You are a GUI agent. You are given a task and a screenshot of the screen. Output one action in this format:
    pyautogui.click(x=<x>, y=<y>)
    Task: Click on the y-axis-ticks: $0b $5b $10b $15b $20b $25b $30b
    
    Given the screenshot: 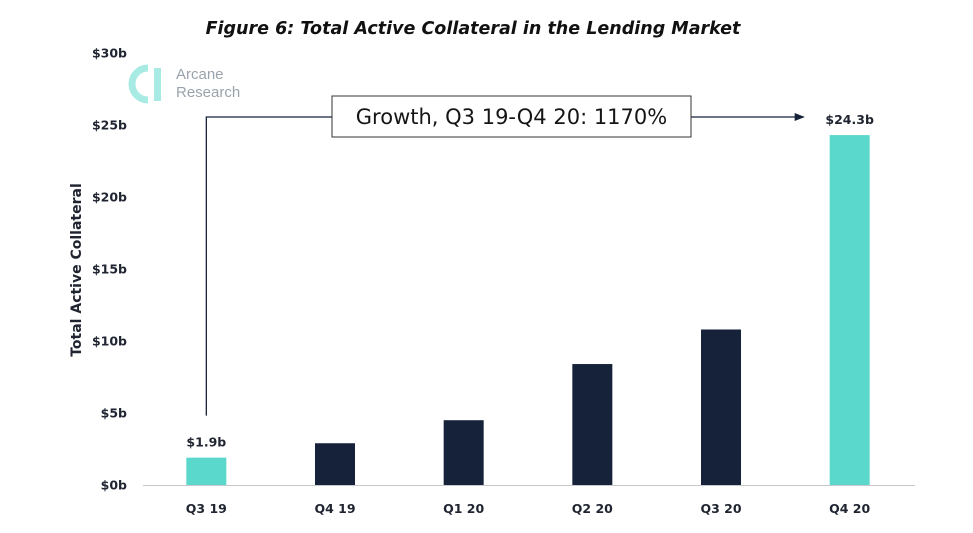 What is the action you would take?
    pyautogui.click(x=109, y=269)
    